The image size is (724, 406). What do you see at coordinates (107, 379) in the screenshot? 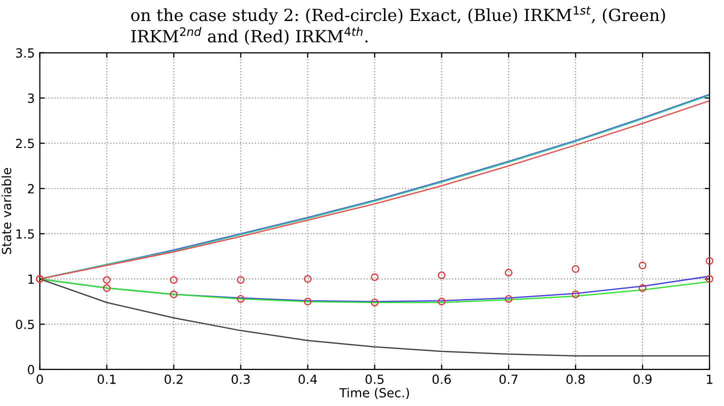
I see `x-tick-label: 0.1` at bounding box center [107, 379].